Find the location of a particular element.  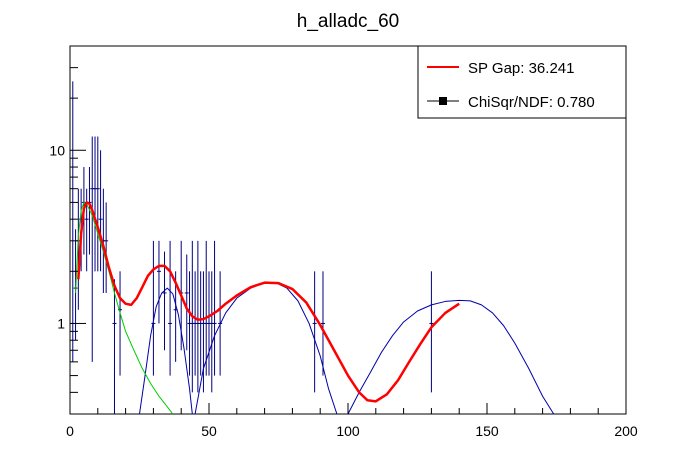

y-tick-label: 10 is located at coordinates (57, 150).